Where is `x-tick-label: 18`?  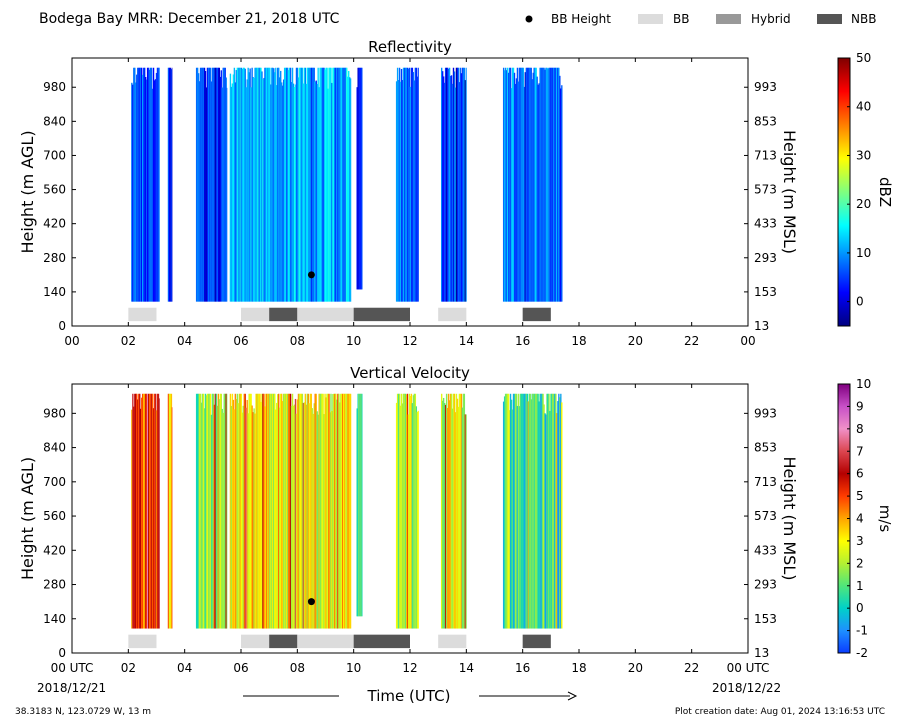
x-tick-label: 18 is located at coordinates (578, 668).